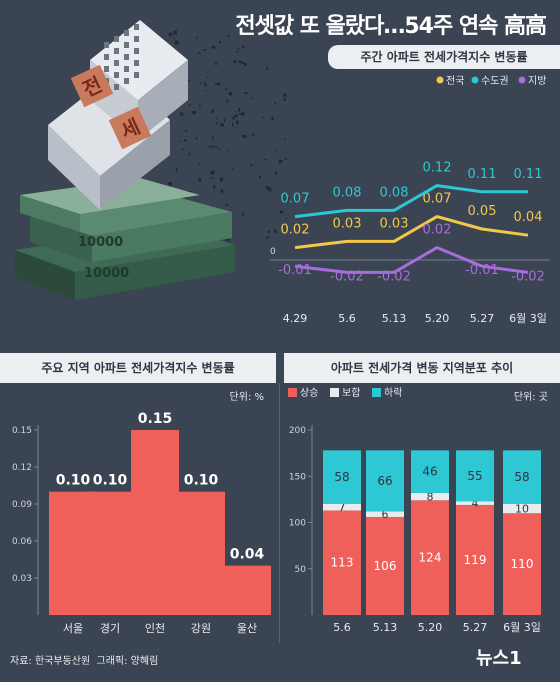 This screenshot has width=560, height=682. Describe the element at coordinates (295, 270) in the screenshot. I see `data-label: -0.01` at that location.